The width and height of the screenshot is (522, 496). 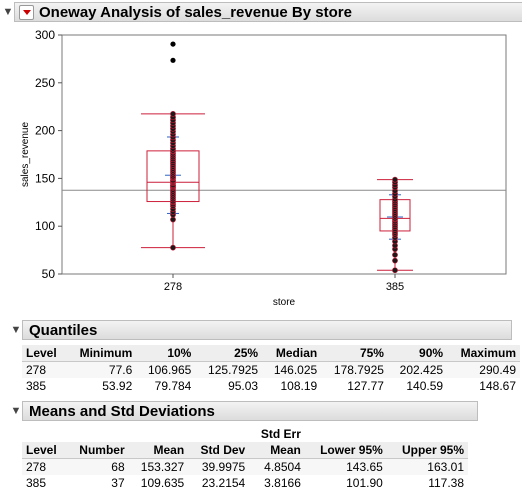 I want to click on y-tick-label: 250, so click(x=45, y=83).